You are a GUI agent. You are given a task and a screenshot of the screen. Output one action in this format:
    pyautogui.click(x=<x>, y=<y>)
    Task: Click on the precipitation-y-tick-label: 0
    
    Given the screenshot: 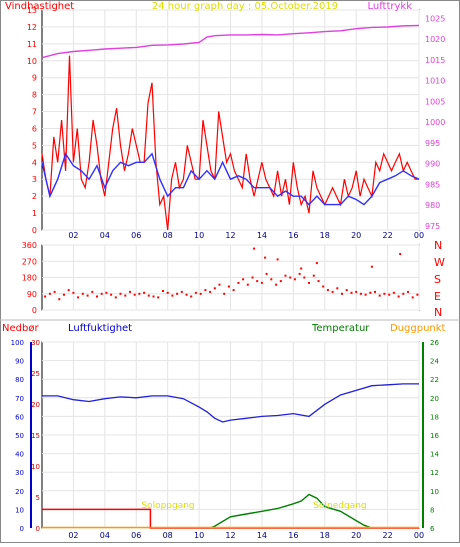 What is the action you would take?
    pyautogui.click(x=22, y=529)
    